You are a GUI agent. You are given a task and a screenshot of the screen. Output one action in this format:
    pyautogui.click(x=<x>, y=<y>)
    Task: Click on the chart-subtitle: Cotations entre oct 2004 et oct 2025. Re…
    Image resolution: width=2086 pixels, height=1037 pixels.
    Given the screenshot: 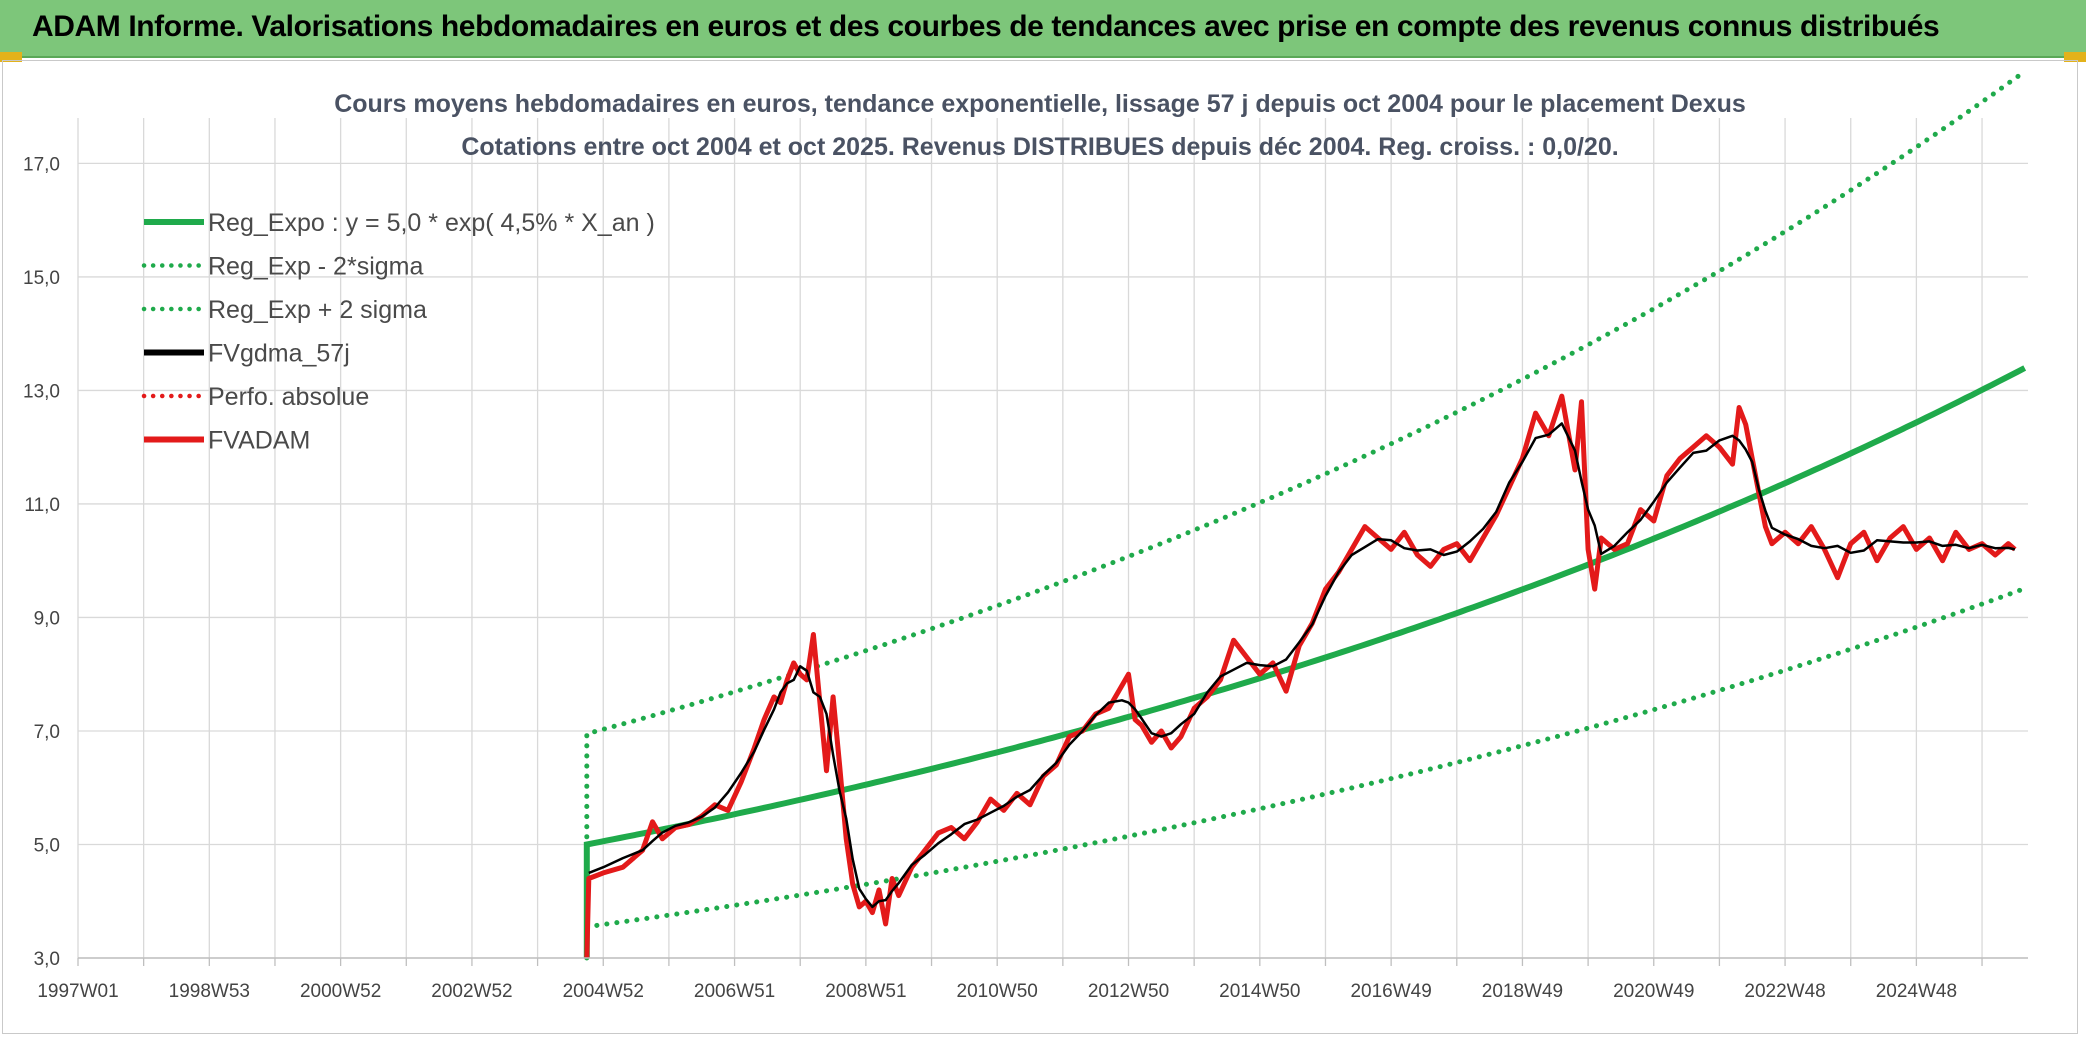 What is the action you would take?
    pyautogui.click(x=1039, y=147)
    